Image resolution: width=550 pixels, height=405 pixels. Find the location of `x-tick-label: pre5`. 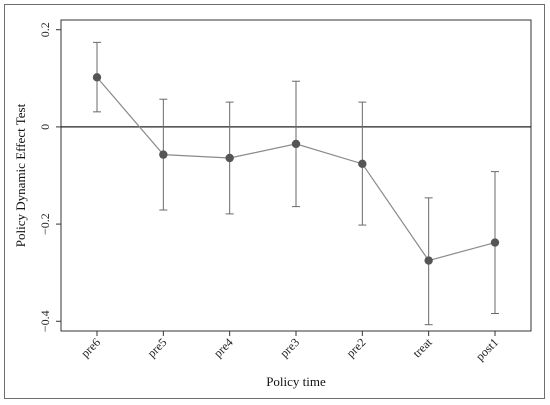

x-tick-label: pre5 is located at coordinates (156, 347).